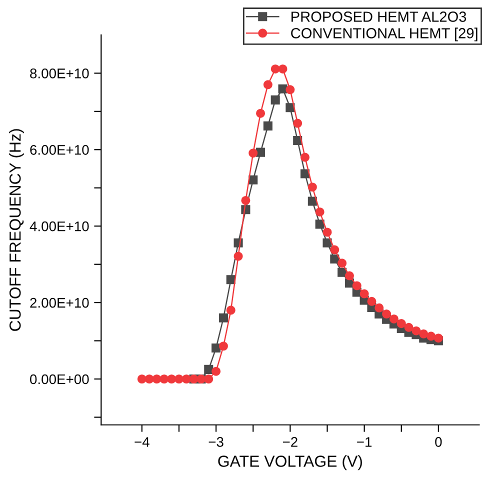 This screenshot has width=491, height=479. Describe the element at coordinates (290, 442) in the screenshot. I see `x-tick-label: −2` at that location.